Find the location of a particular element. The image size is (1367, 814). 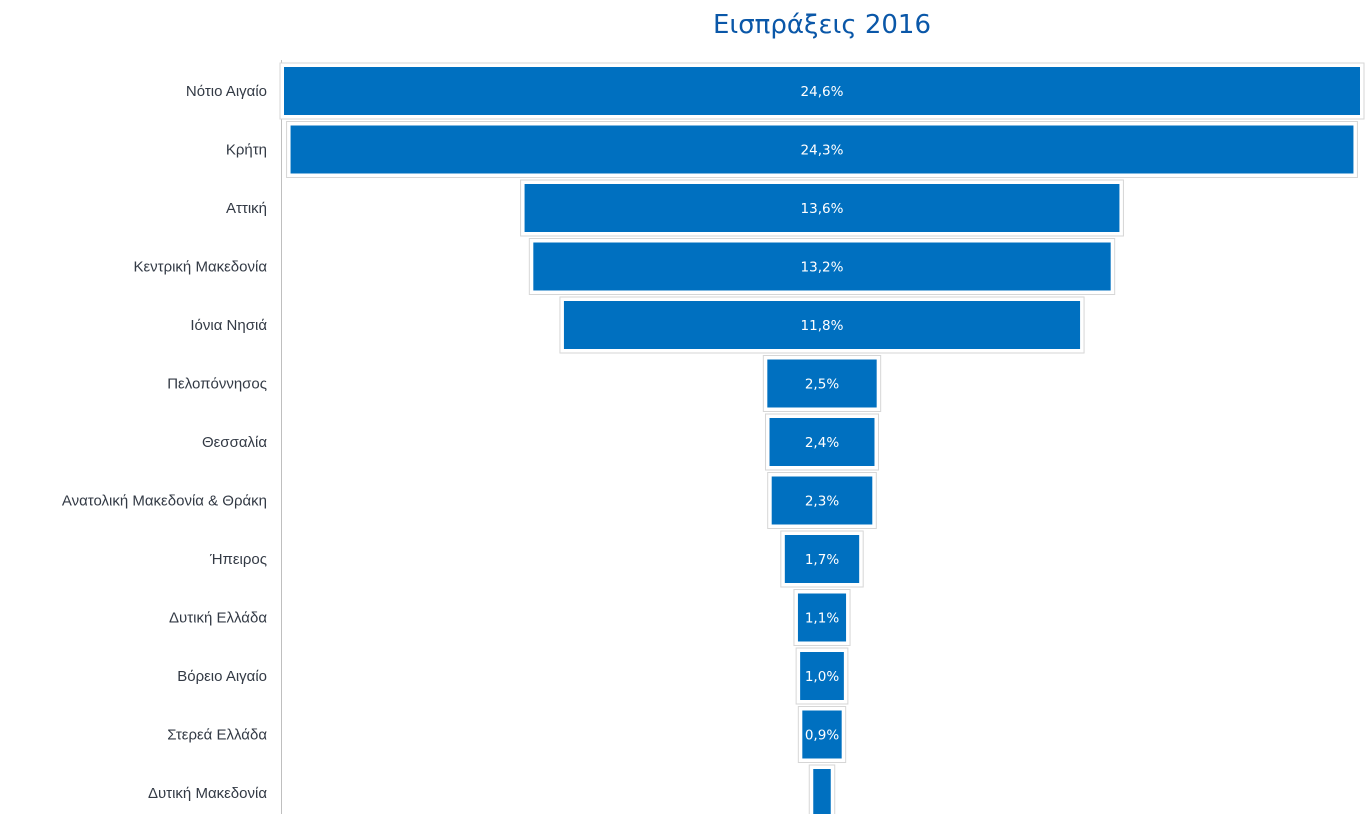

data-label: 11,8% is located at coordinates (822, 326).